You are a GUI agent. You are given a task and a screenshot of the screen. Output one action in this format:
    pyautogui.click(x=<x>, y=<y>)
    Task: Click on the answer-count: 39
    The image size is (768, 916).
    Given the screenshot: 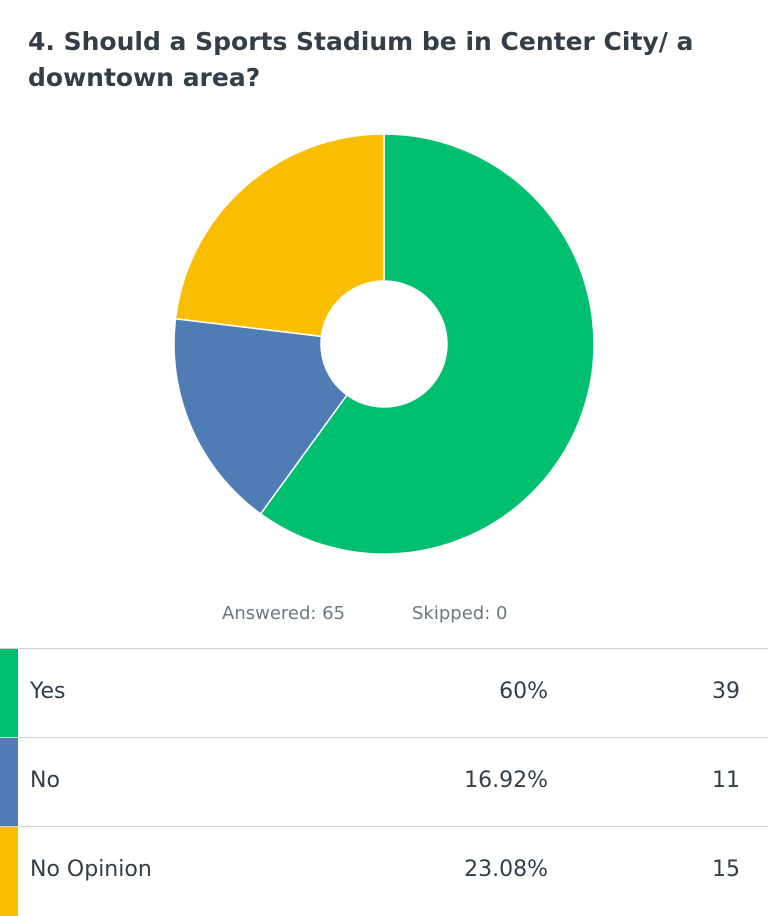 What is the action you would take?
    pyautogui.click(x=726, y=691)
    